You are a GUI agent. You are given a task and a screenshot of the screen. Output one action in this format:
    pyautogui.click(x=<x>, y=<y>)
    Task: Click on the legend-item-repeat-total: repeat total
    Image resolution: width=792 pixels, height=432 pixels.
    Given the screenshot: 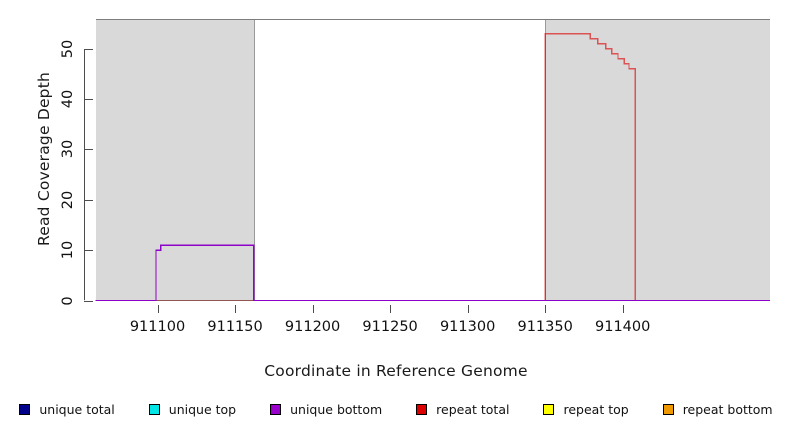 What is the action you would take?
    pyautogui.click(x=462, y=409)
    